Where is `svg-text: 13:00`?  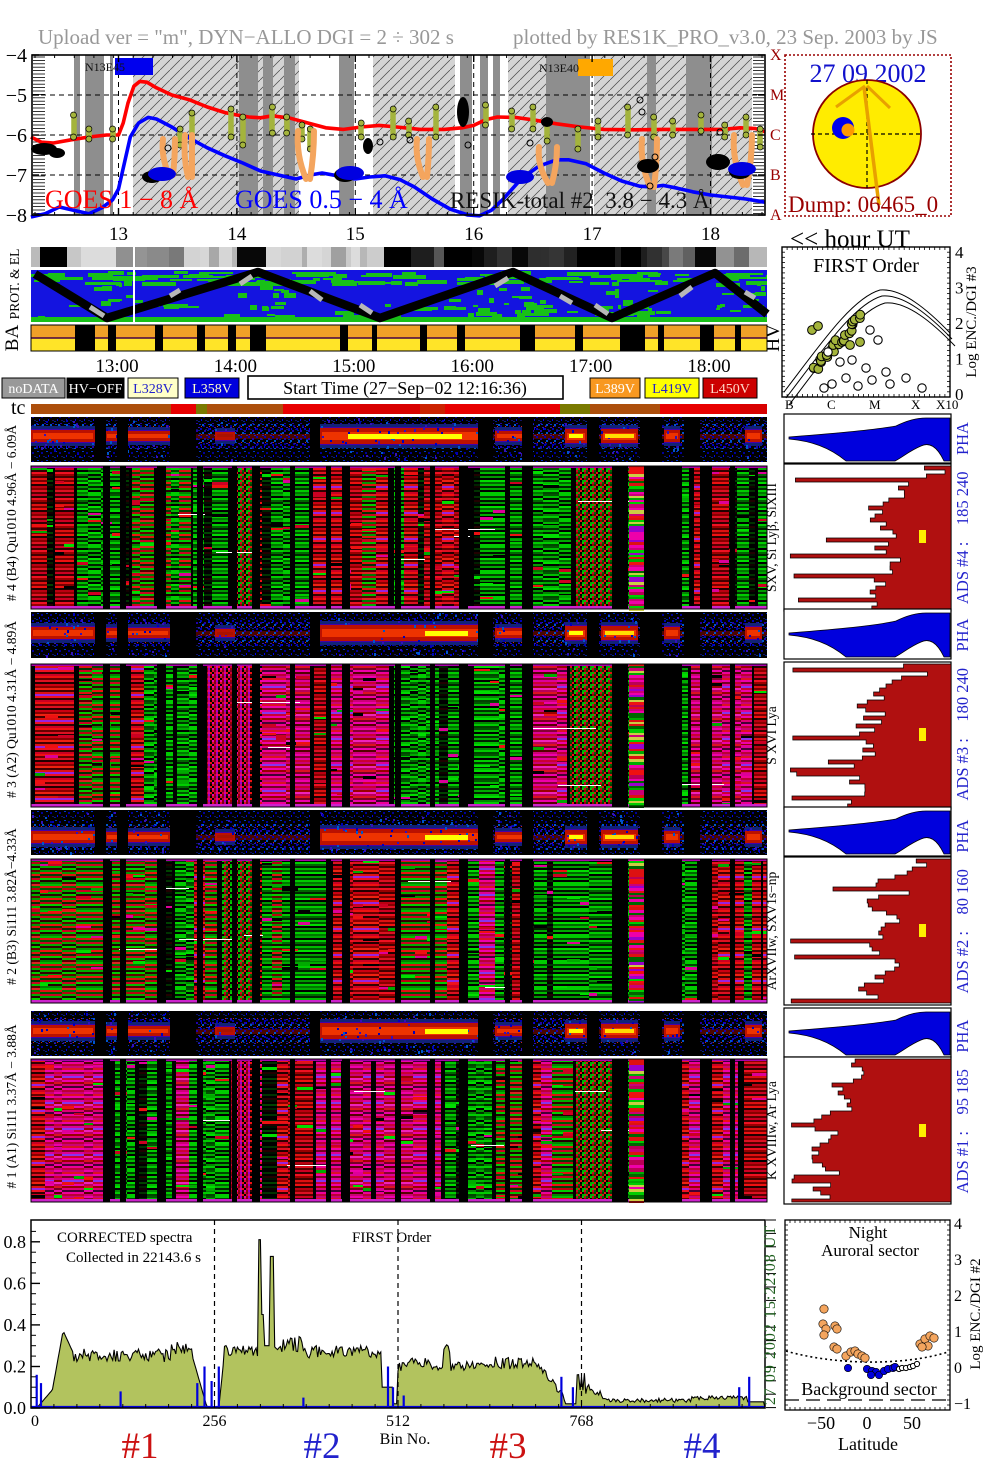 svg-text: 13:00 is located at coordinates (116, 366).